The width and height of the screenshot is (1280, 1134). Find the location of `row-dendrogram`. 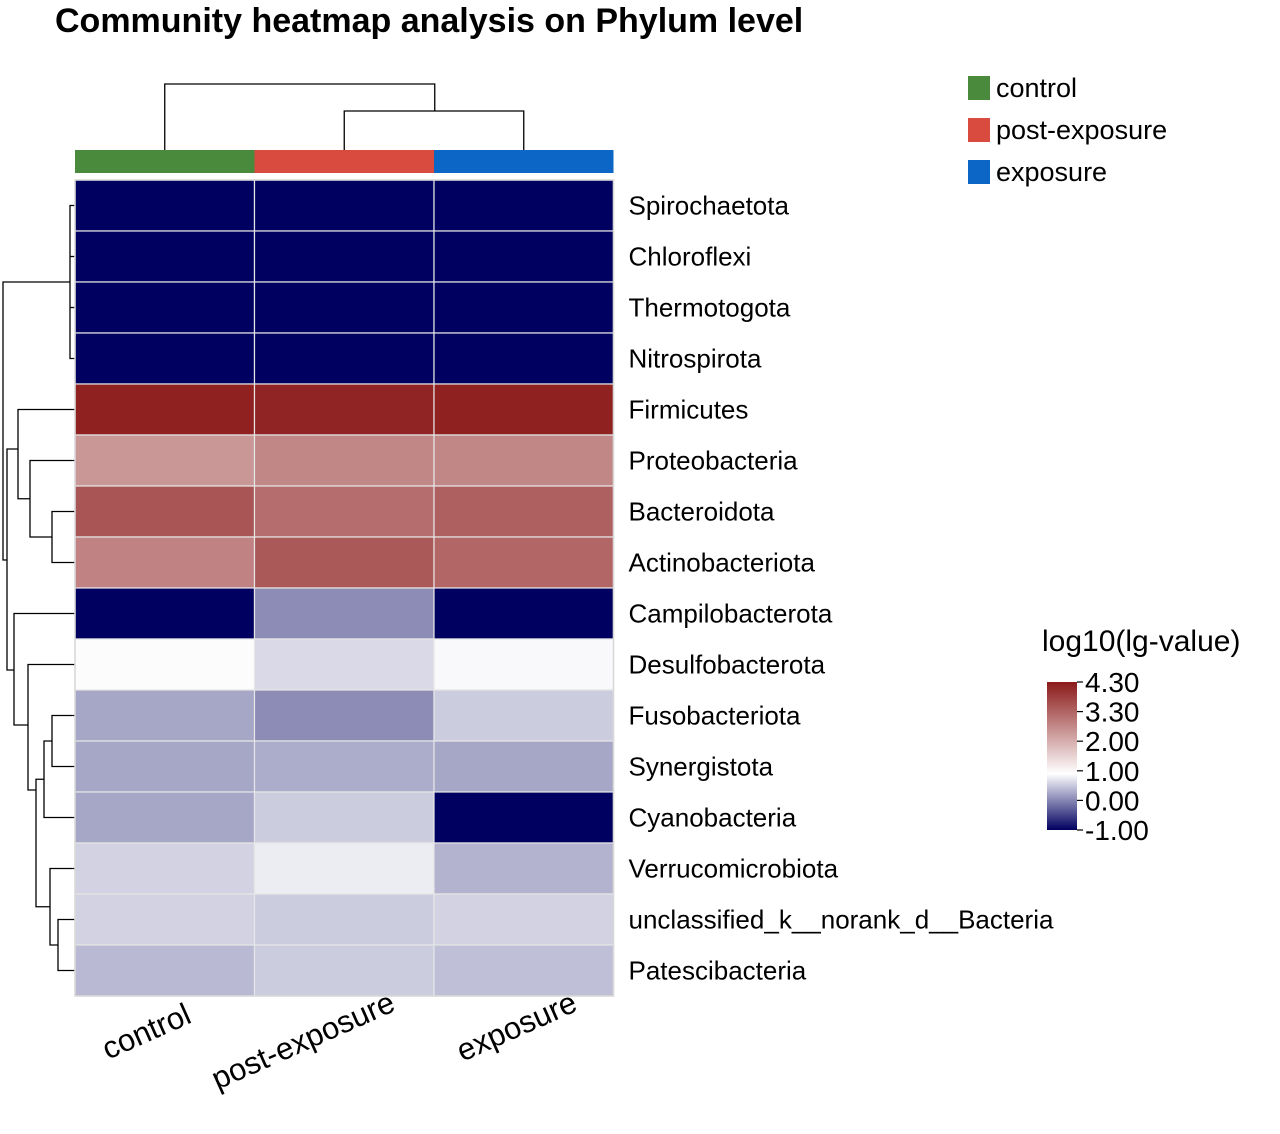

row-dendrogram is located at coordinates (38, 588).